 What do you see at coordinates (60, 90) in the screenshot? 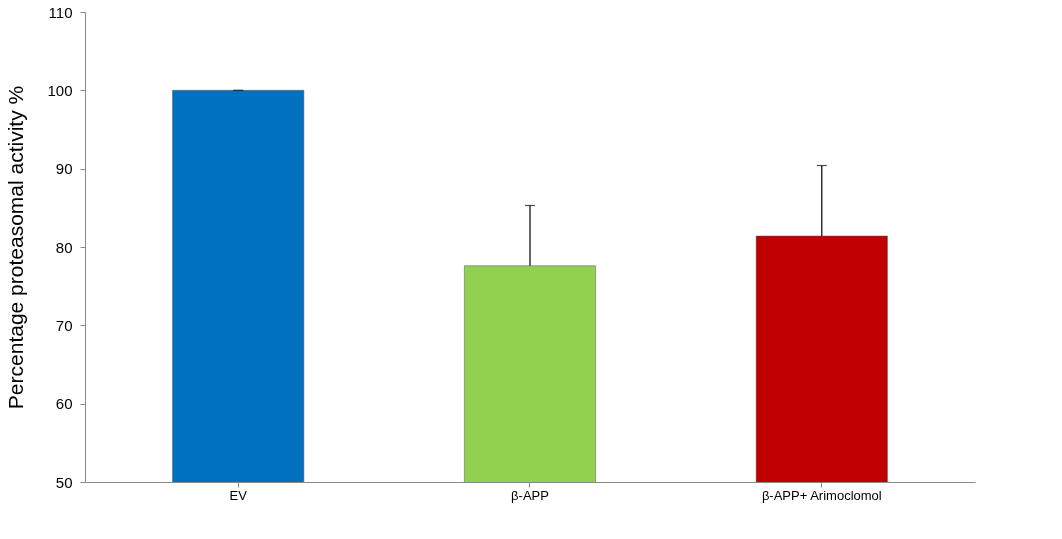
I see `y-tick-label: 100` at bounding box center [60, 90].